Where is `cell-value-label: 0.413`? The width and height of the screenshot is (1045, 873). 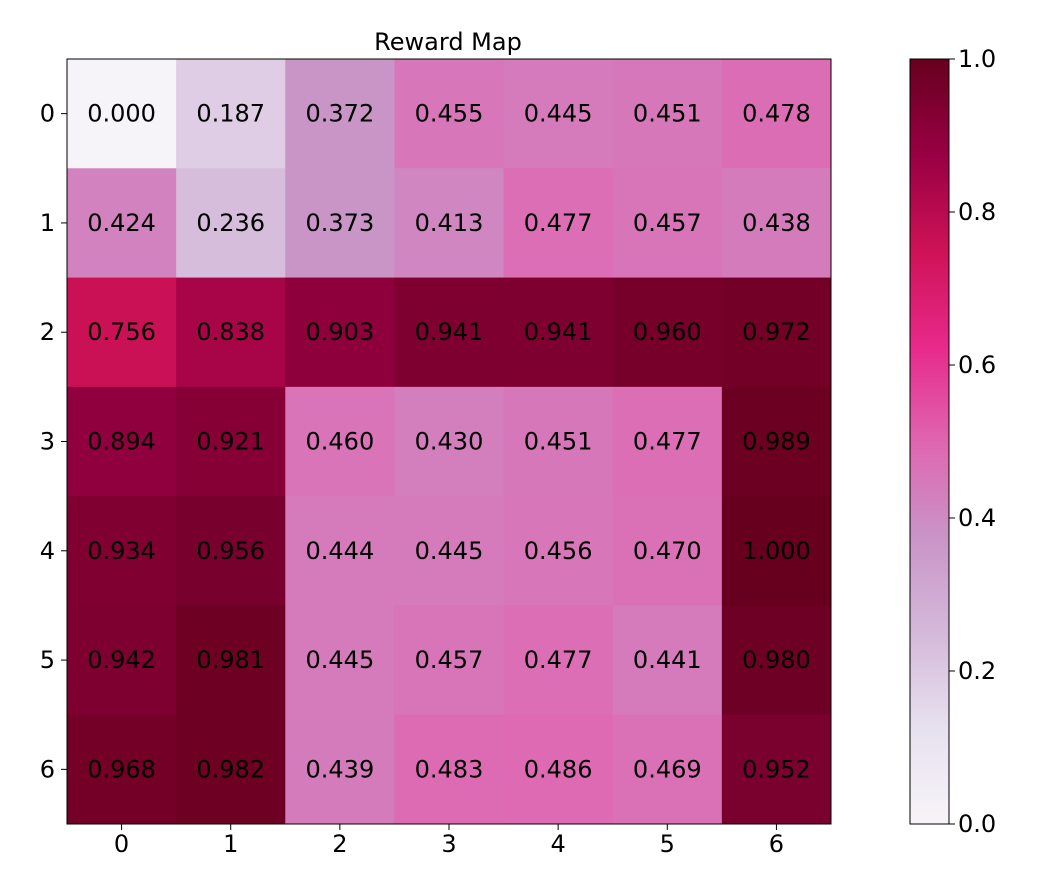
cell-value-label: 0.413 is located at coordinates (449, 223).